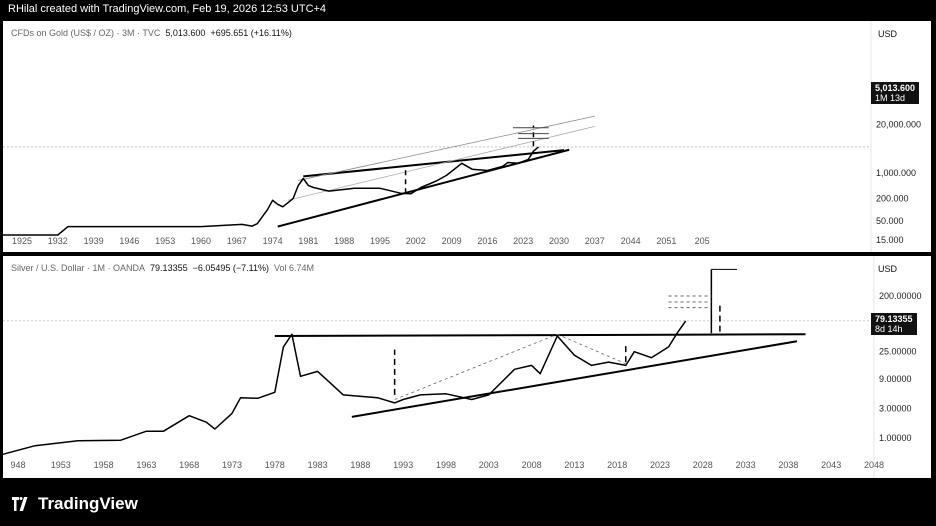  Describe the element at coordinates (251, 33) in the screenshot. I see `gold-change: +695.651 (+16.11%)` at that location.